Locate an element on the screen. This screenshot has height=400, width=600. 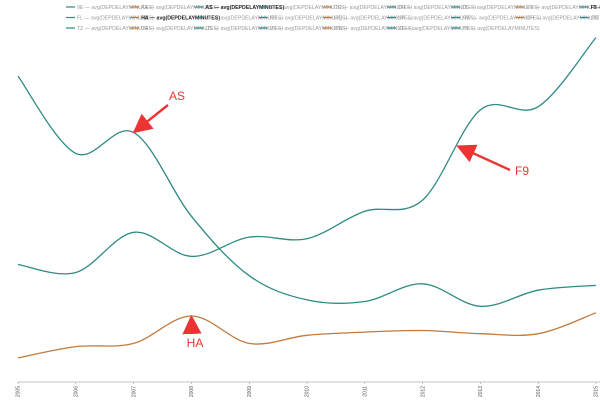
legend-label: NK — avg(DEPDELAYMINUTES) is located at coordinates (437, 19).